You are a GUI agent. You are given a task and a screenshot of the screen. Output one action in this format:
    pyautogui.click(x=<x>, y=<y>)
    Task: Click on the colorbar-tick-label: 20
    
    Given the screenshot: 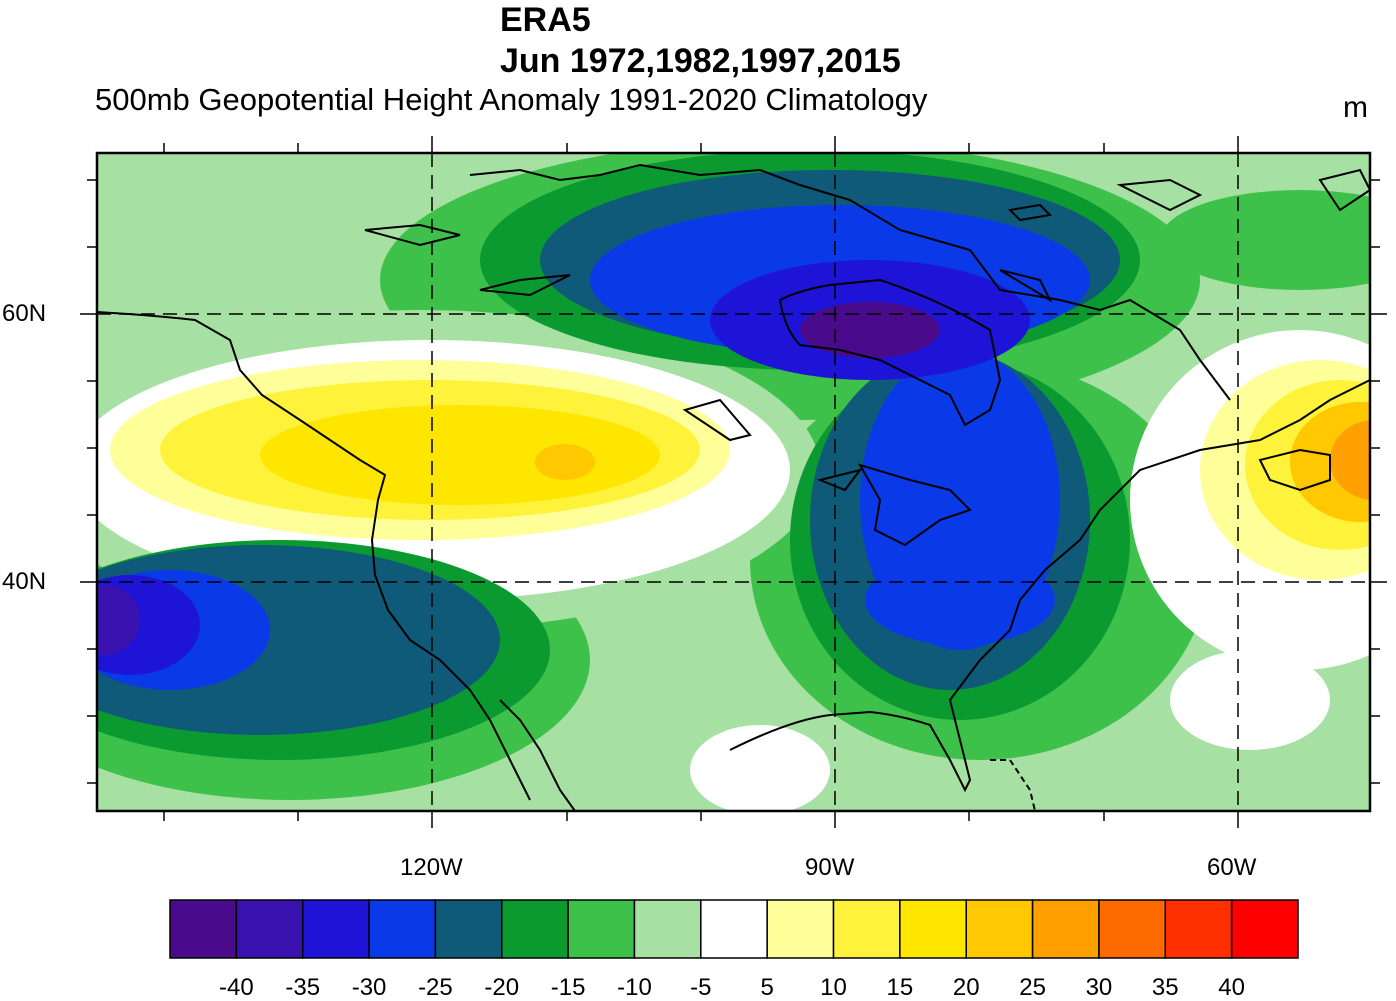 What is the action you would take?
    pyautogui.click(x=966, y=987)
    